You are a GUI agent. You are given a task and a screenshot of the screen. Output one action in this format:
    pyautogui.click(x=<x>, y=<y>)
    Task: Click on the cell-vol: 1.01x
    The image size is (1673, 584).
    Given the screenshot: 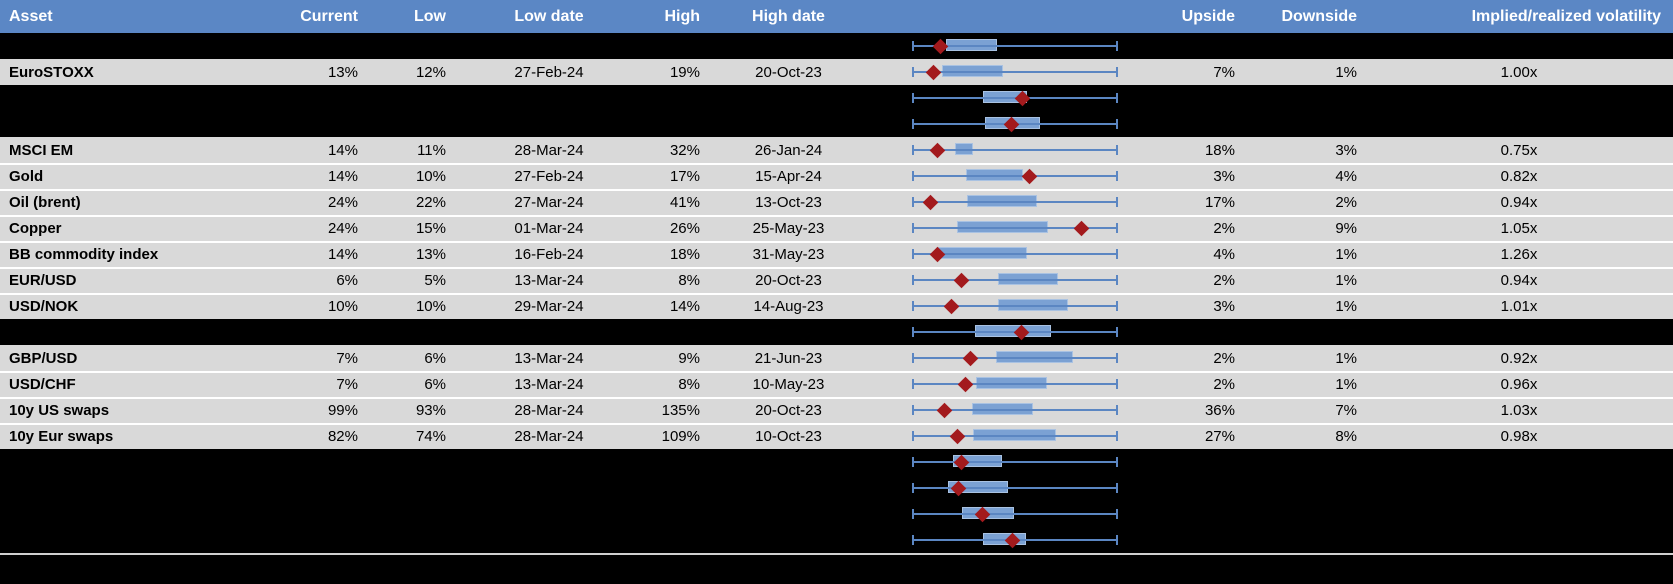 What is the action you would take?
    pyautogui.click(x=1519, y=306)
    